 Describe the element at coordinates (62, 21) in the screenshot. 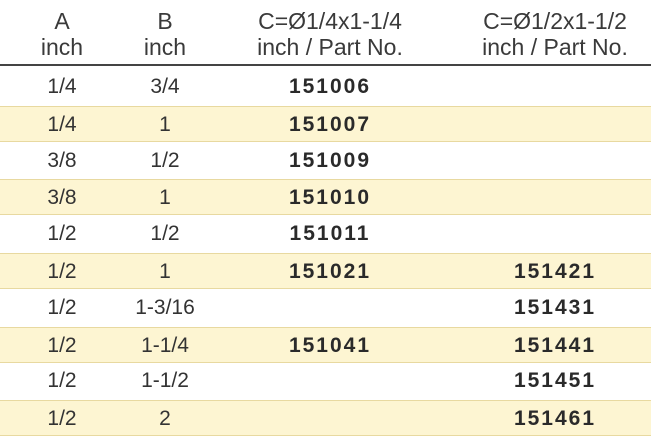

I see `header-line: A` at that location.